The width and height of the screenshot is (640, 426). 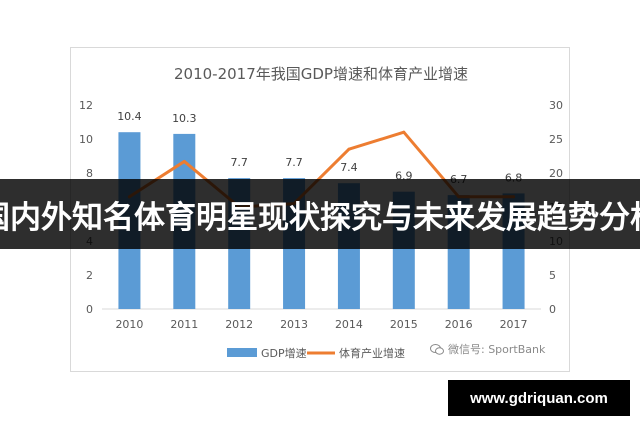 What do you see at coordinates (556, 139) in the screenshot?
I see `y-right-tick-label: 25` at bounding box center [556, 139].